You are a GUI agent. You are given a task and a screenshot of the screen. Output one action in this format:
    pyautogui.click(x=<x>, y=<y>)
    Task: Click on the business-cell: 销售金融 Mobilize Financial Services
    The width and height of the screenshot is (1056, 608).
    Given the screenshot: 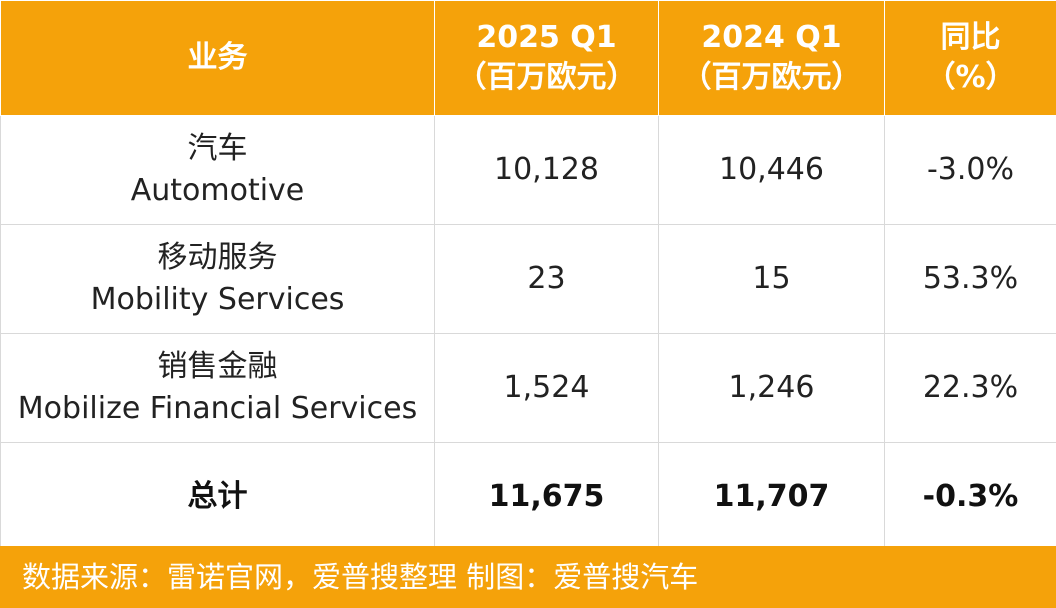 What is the action you would take?
    pyautogui.click(x=217, y=388)
    